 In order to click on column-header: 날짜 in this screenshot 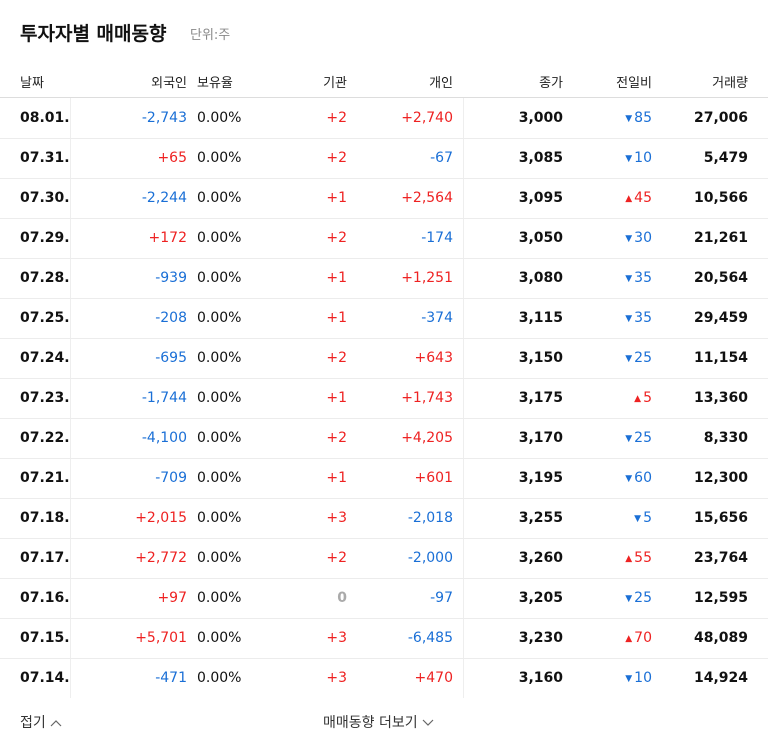, I will do `click(32, 83)`.